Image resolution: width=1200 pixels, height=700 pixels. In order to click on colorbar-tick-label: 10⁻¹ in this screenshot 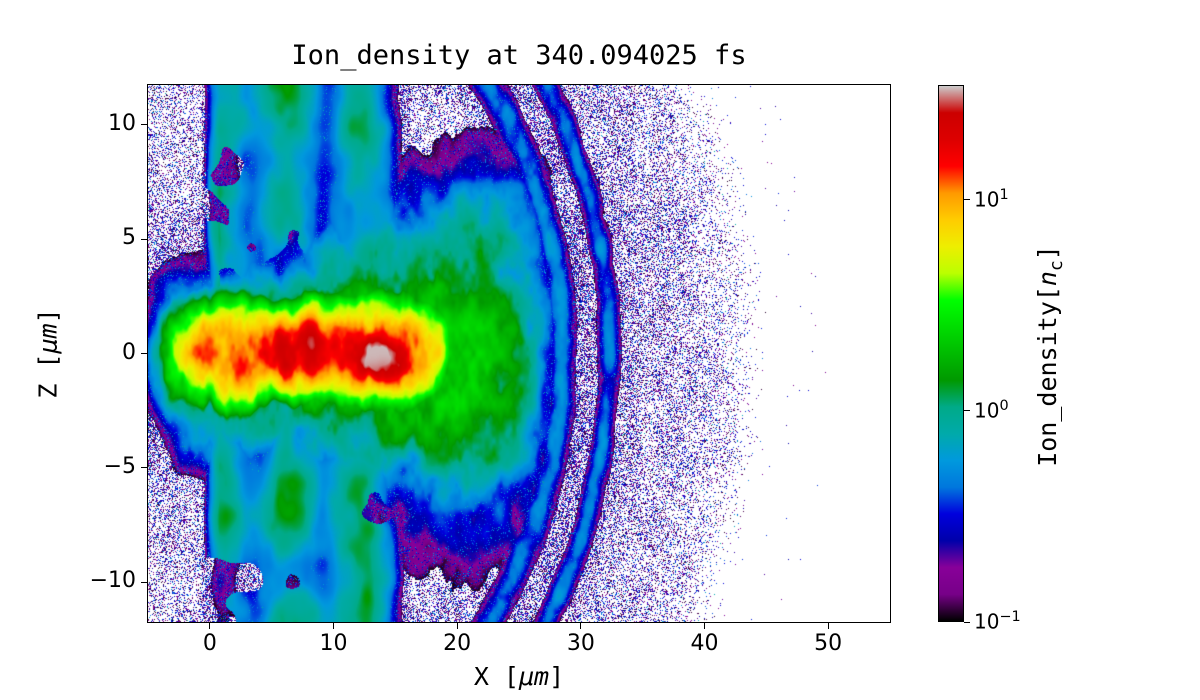, I will do `click(997, 621)`.